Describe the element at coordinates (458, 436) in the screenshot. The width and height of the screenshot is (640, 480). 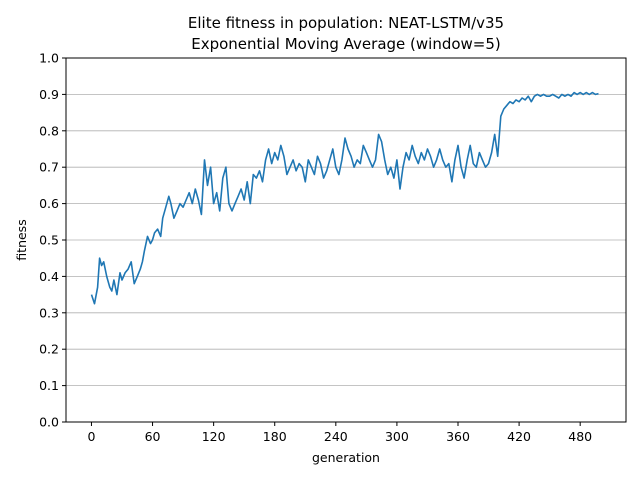
I see `x-tick-label: 360` at that location.